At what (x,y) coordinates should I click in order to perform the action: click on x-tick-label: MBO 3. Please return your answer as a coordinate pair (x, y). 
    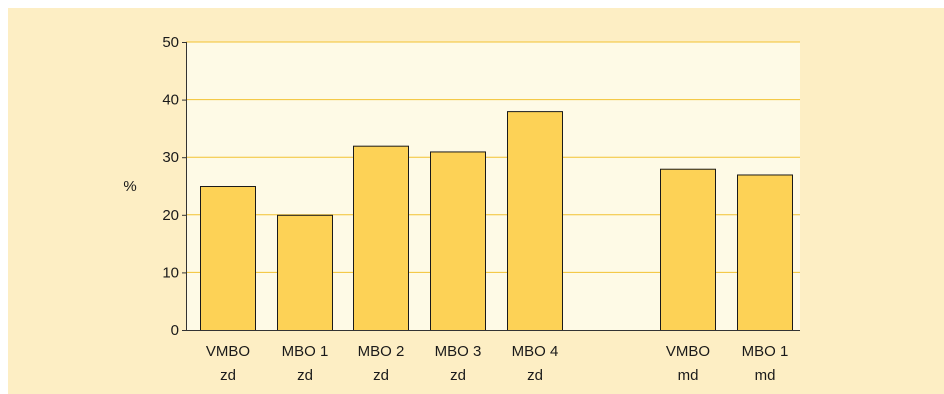
    Looking at the image, I should click on (458, 351).